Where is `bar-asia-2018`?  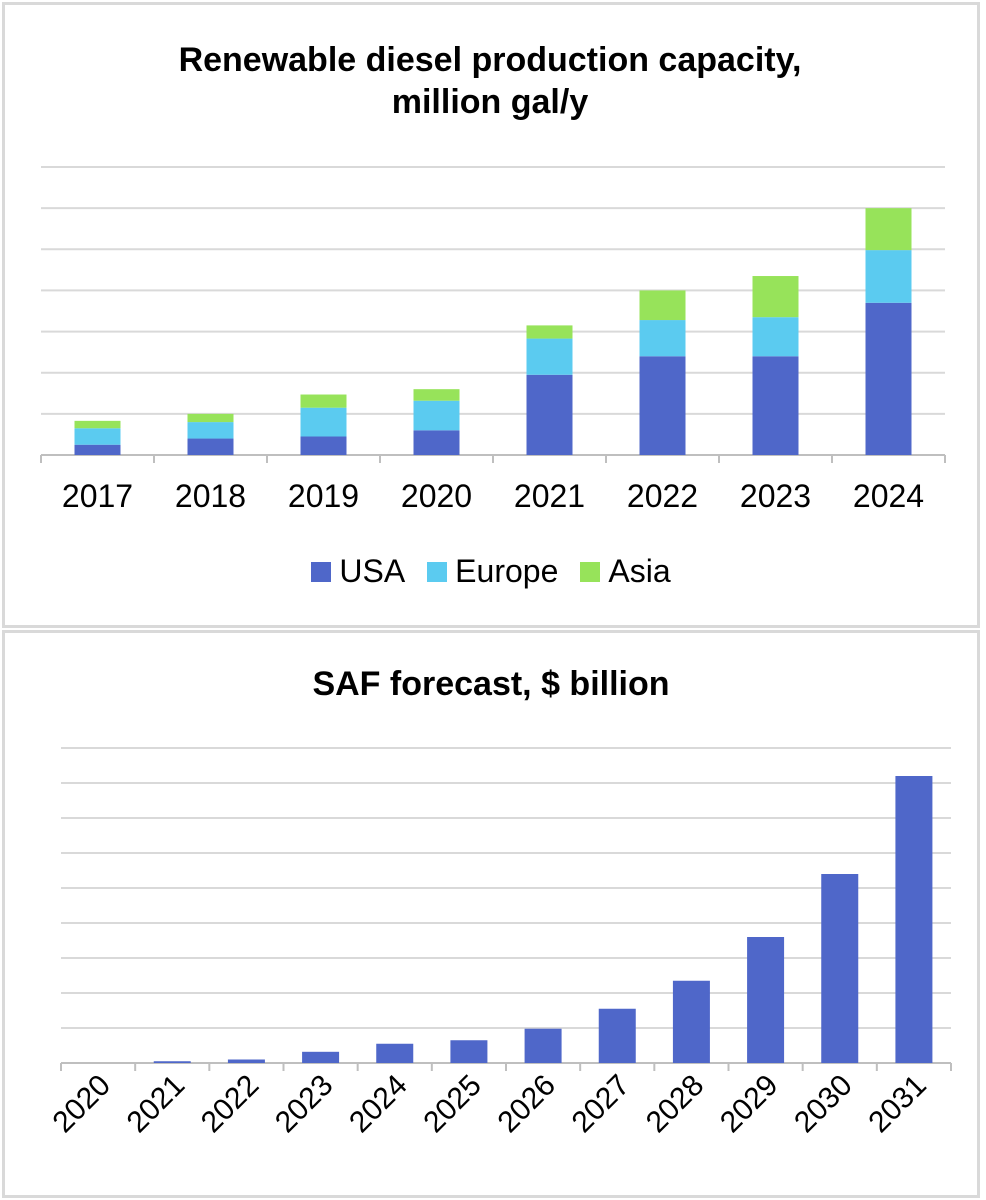
bar-asia-2018 is located at coordinates (210, 418).